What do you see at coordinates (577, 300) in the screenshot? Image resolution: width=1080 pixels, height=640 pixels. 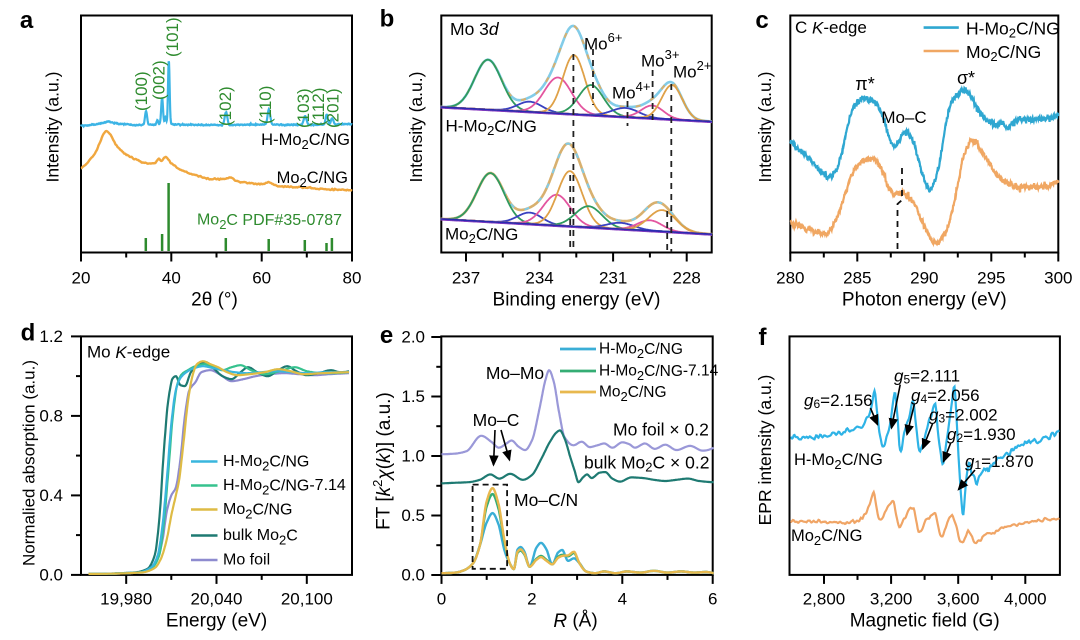 I see `svg-text: Binding energy (eV)` at bounding box center [577, 300].